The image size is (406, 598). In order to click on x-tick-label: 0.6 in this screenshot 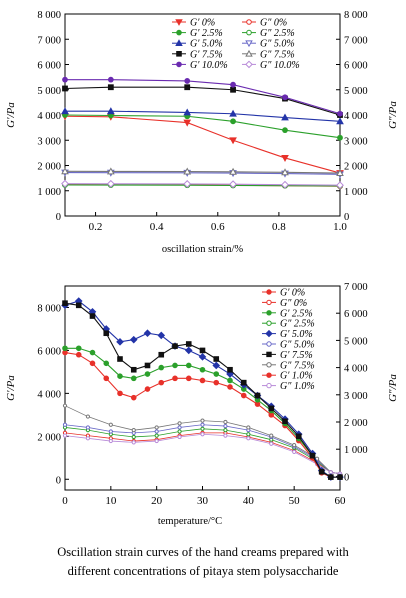, I will do `click(218, 227)`.